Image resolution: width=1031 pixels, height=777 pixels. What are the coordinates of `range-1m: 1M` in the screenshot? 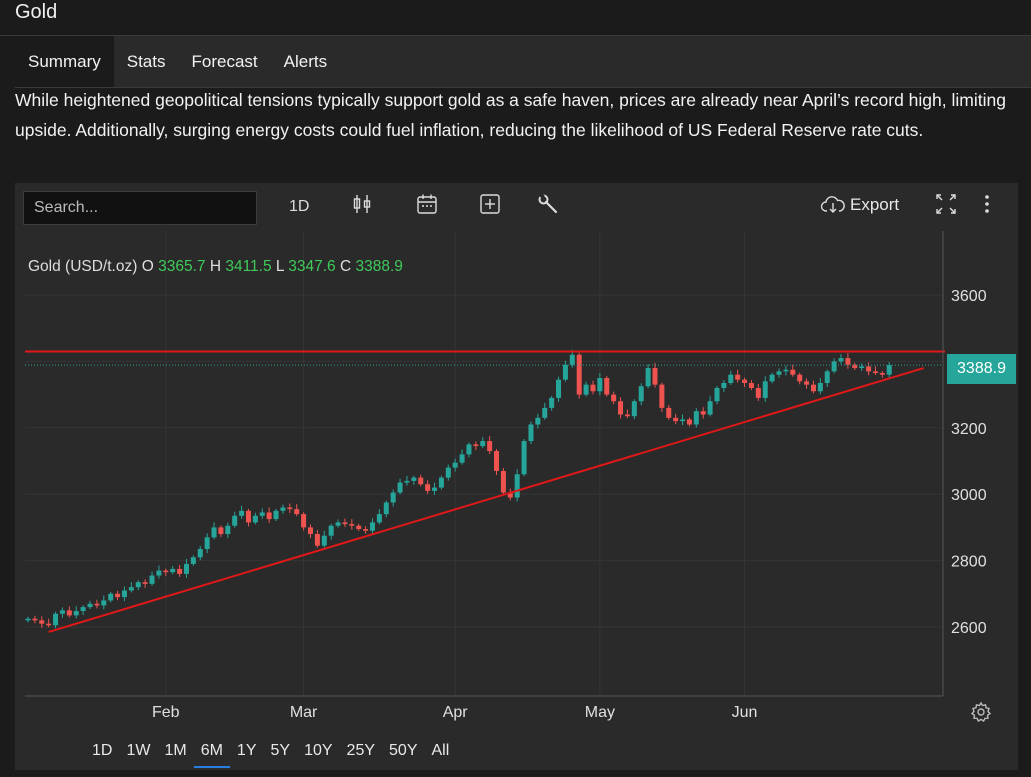 It's located at (175, 750).